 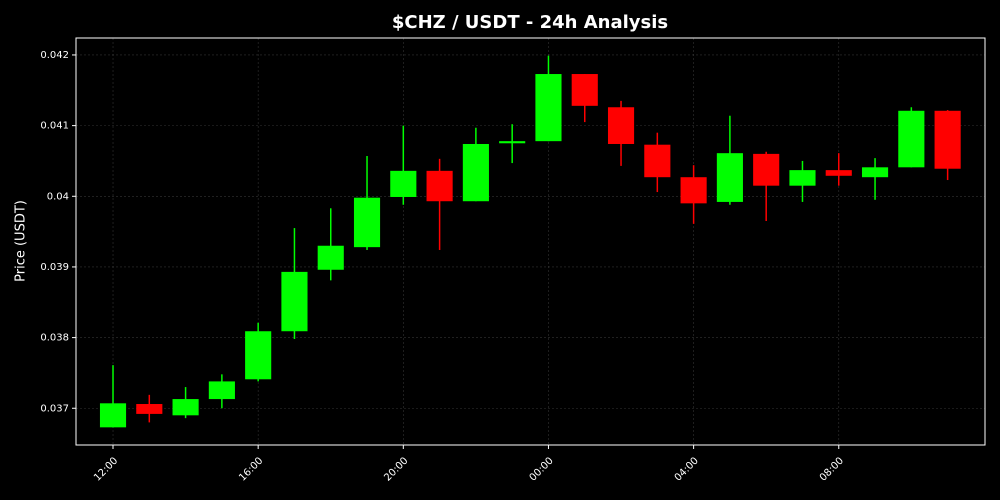 What do you see at coordinates (54, 55) in the screenshot?
I see `y-tick-label: 0.042` at bounding box center [54, 55].